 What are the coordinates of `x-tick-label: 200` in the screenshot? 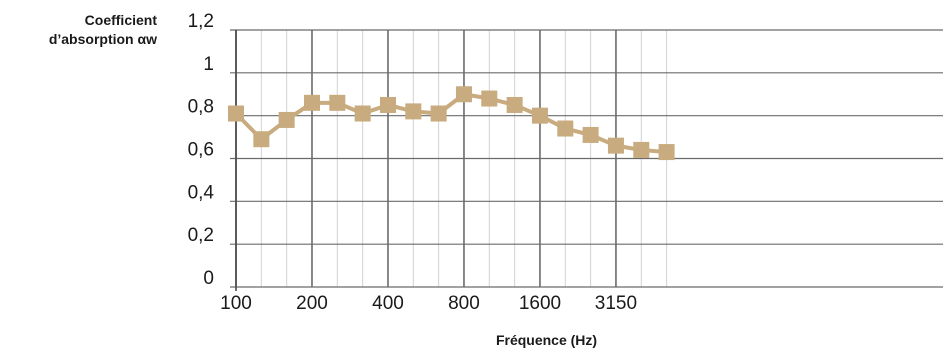 It's located at (312, 303).